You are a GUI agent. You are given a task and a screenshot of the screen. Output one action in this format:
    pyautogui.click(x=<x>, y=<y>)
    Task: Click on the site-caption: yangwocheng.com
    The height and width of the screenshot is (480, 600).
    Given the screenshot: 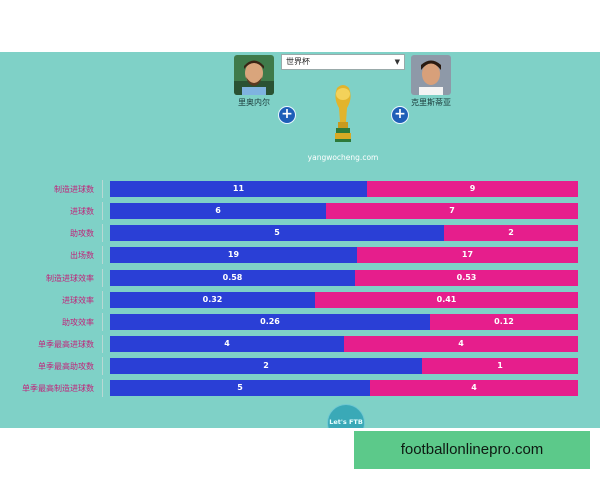 What is the action you would take?
    pyautogui.click(x=343, y=157)
    